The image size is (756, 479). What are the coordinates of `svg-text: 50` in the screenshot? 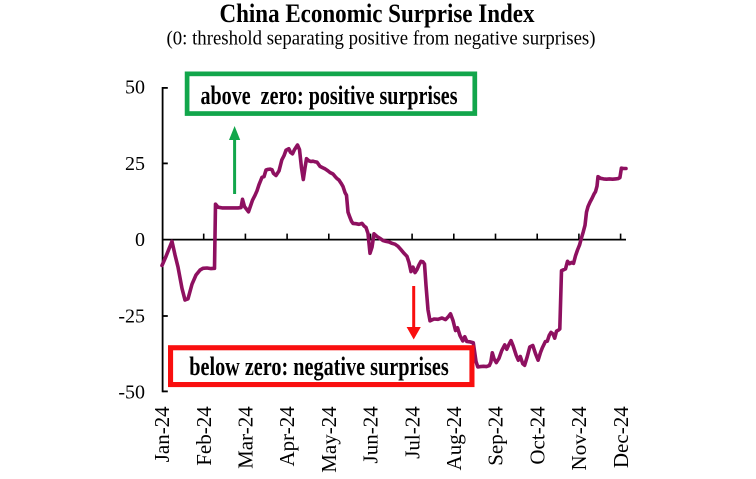 It's located at (135, 88).